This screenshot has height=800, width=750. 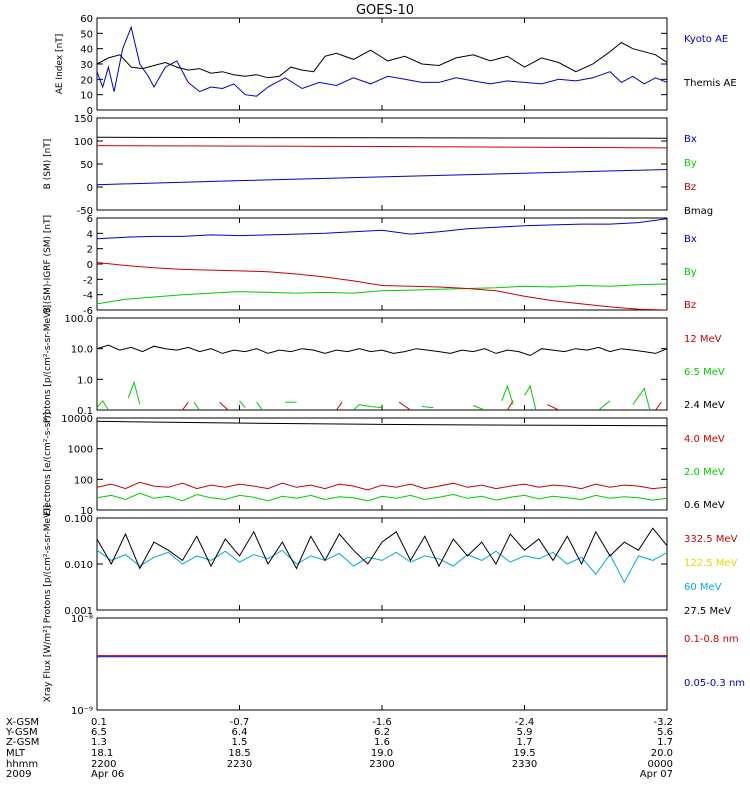 What do you see at coordinates (525, 732) in the screenshot?
I see `x-axis-value: 5.9` at bounding box center [525, 732].